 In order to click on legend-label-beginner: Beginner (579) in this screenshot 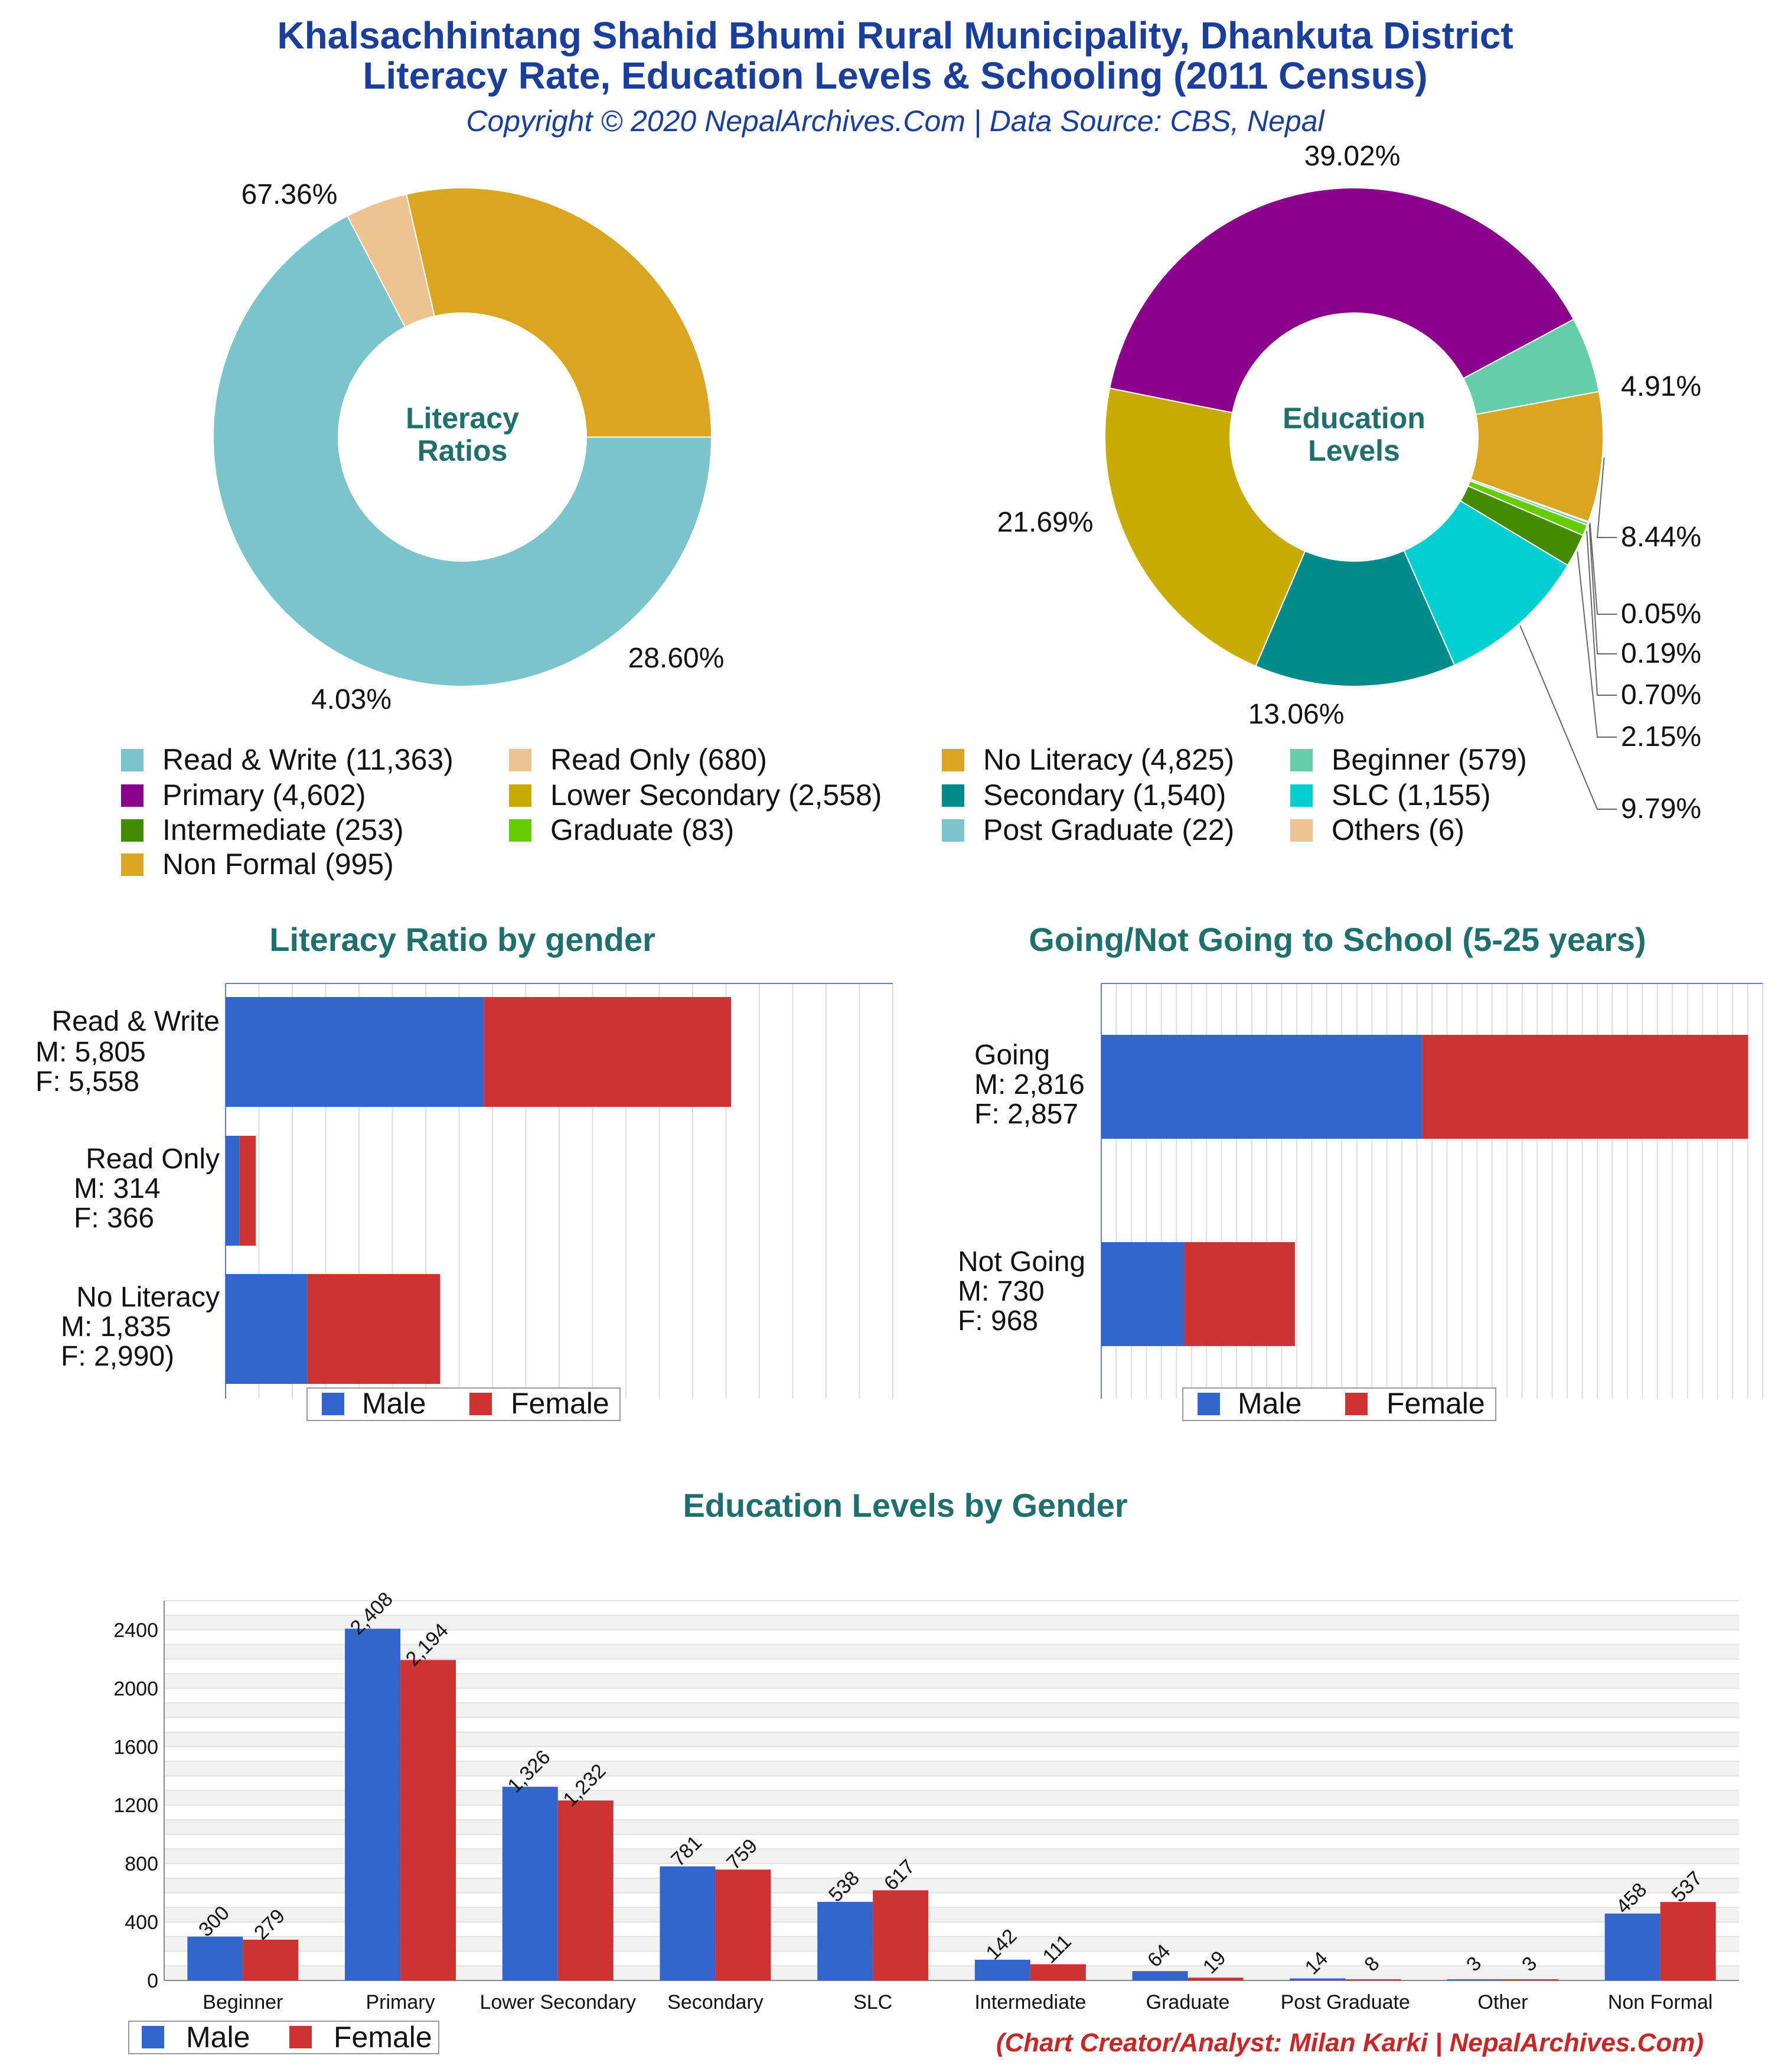, I will do `click(1429, 759)`.